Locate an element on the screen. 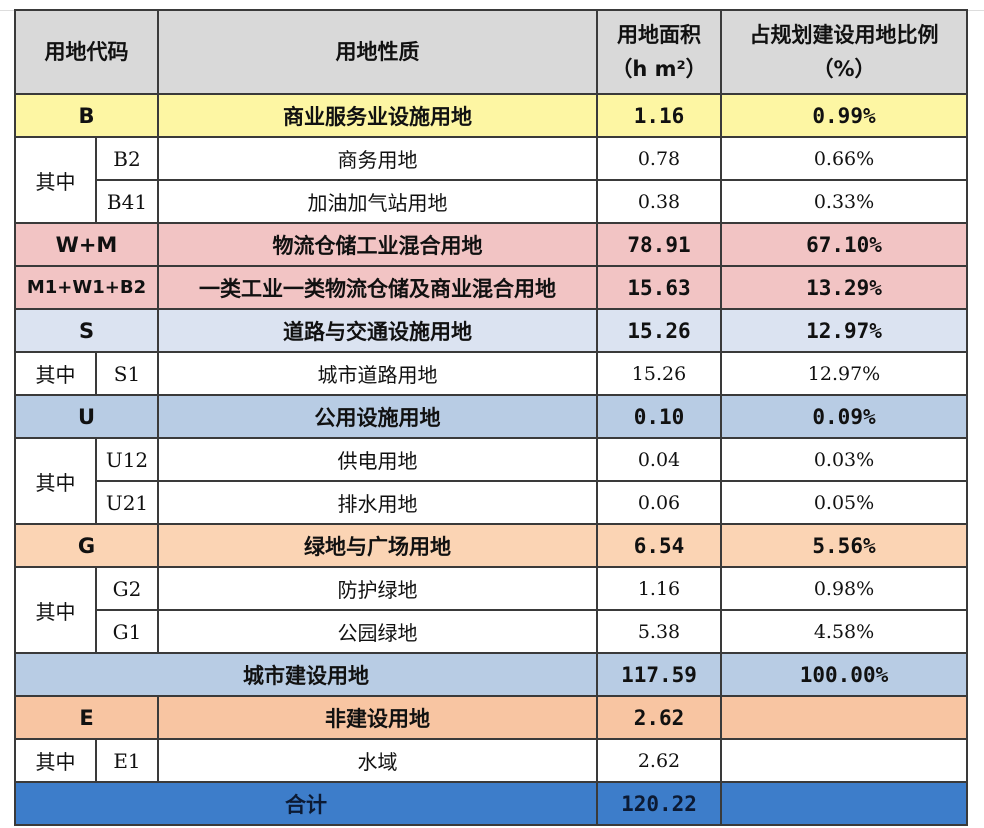 This screenshot has width=984, height=828. row-code: W+M is located at coordinates (86, 244).